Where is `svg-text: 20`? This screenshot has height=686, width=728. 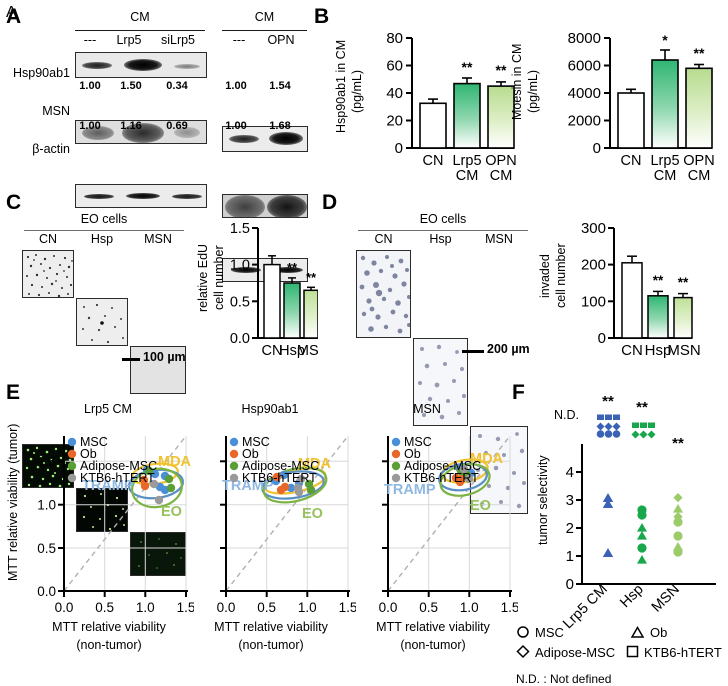 svg-text: 20 is located at coordinates (394, 121).